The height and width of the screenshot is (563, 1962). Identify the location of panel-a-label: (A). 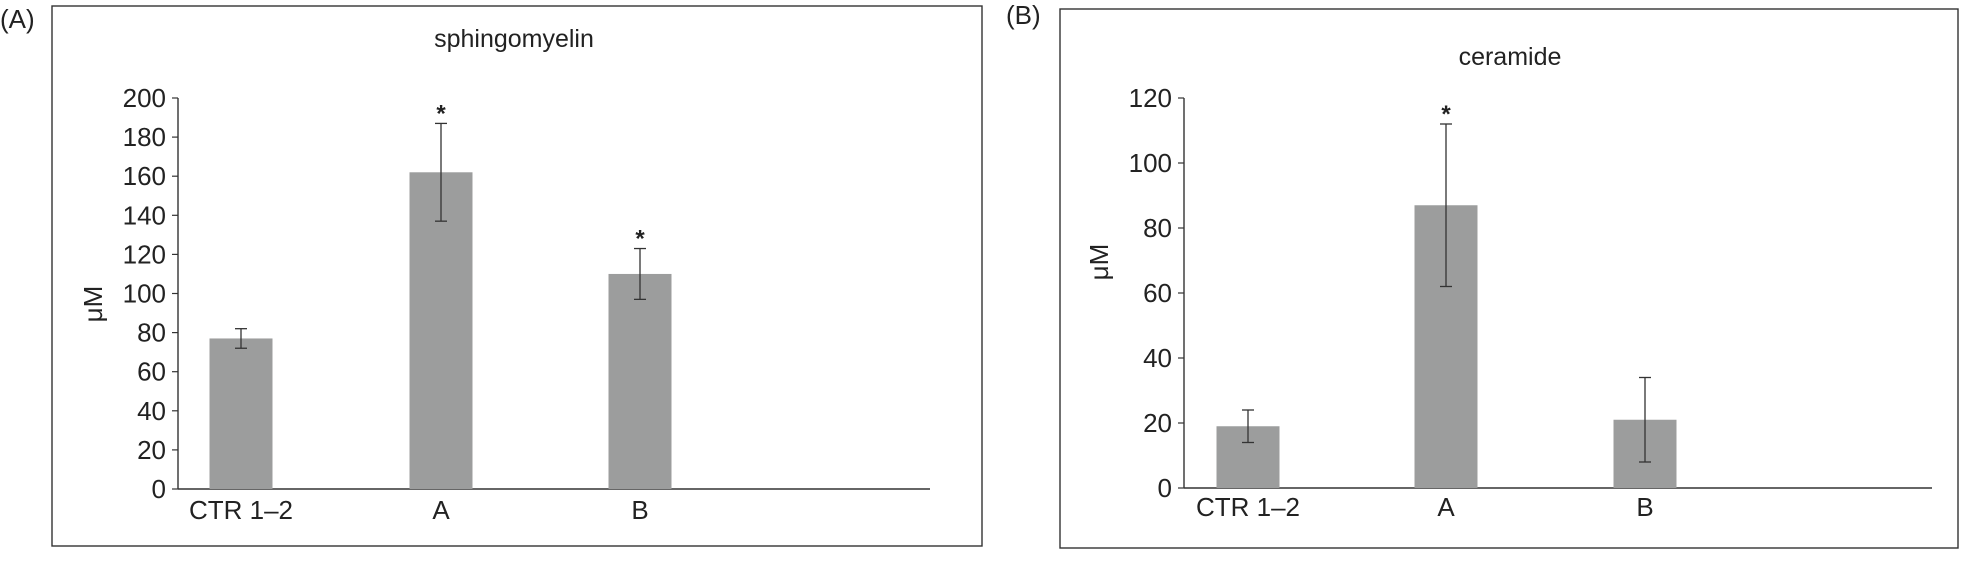
(17, 19).